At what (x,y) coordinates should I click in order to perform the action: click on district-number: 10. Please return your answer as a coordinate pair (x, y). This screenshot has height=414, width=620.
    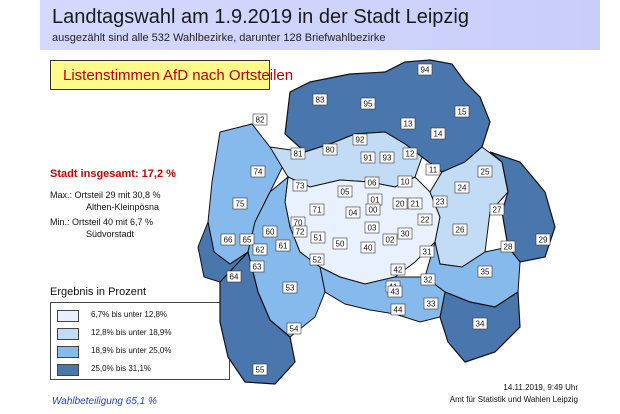
    Looking at the image, I should click on (405, 182).